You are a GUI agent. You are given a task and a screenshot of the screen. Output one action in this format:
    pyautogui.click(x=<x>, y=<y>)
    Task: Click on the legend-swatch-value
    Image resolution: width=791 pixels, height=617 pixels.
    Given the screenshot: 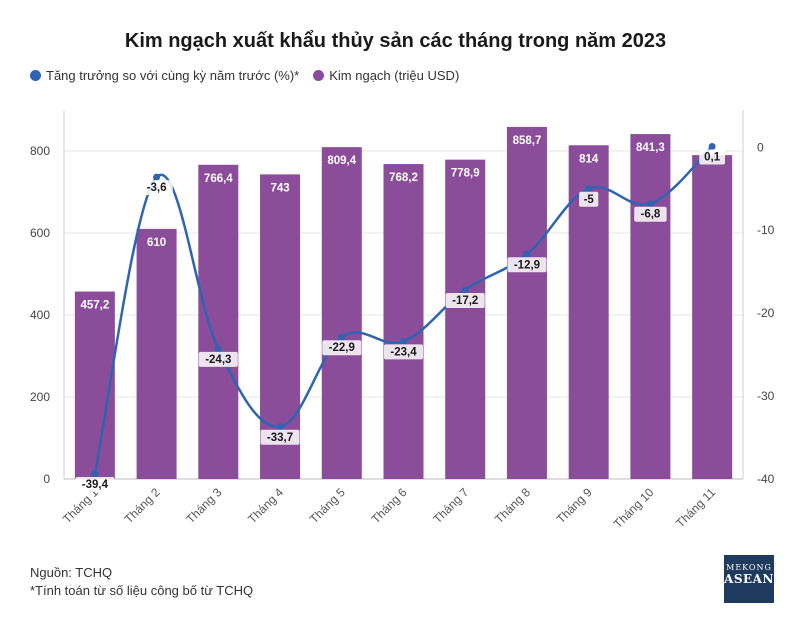 What is the action you would take?
    pyautogui.click(x=319, y=75)
    